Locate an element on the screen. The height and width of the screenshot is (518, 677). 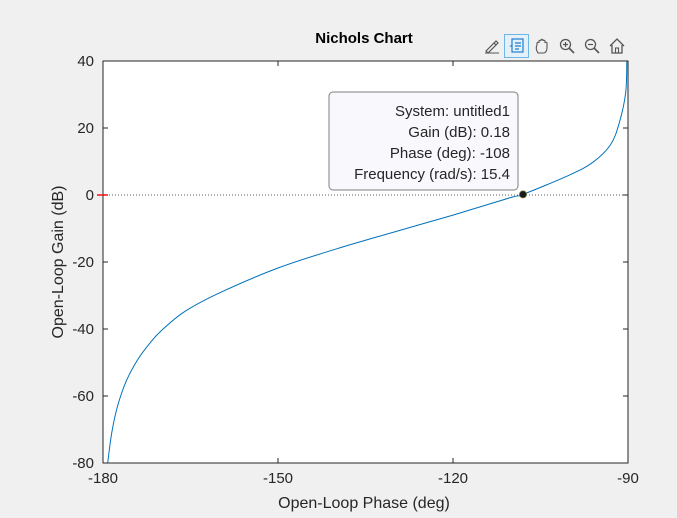
y-tick-label: -40 is located at coordinates (83, 329).